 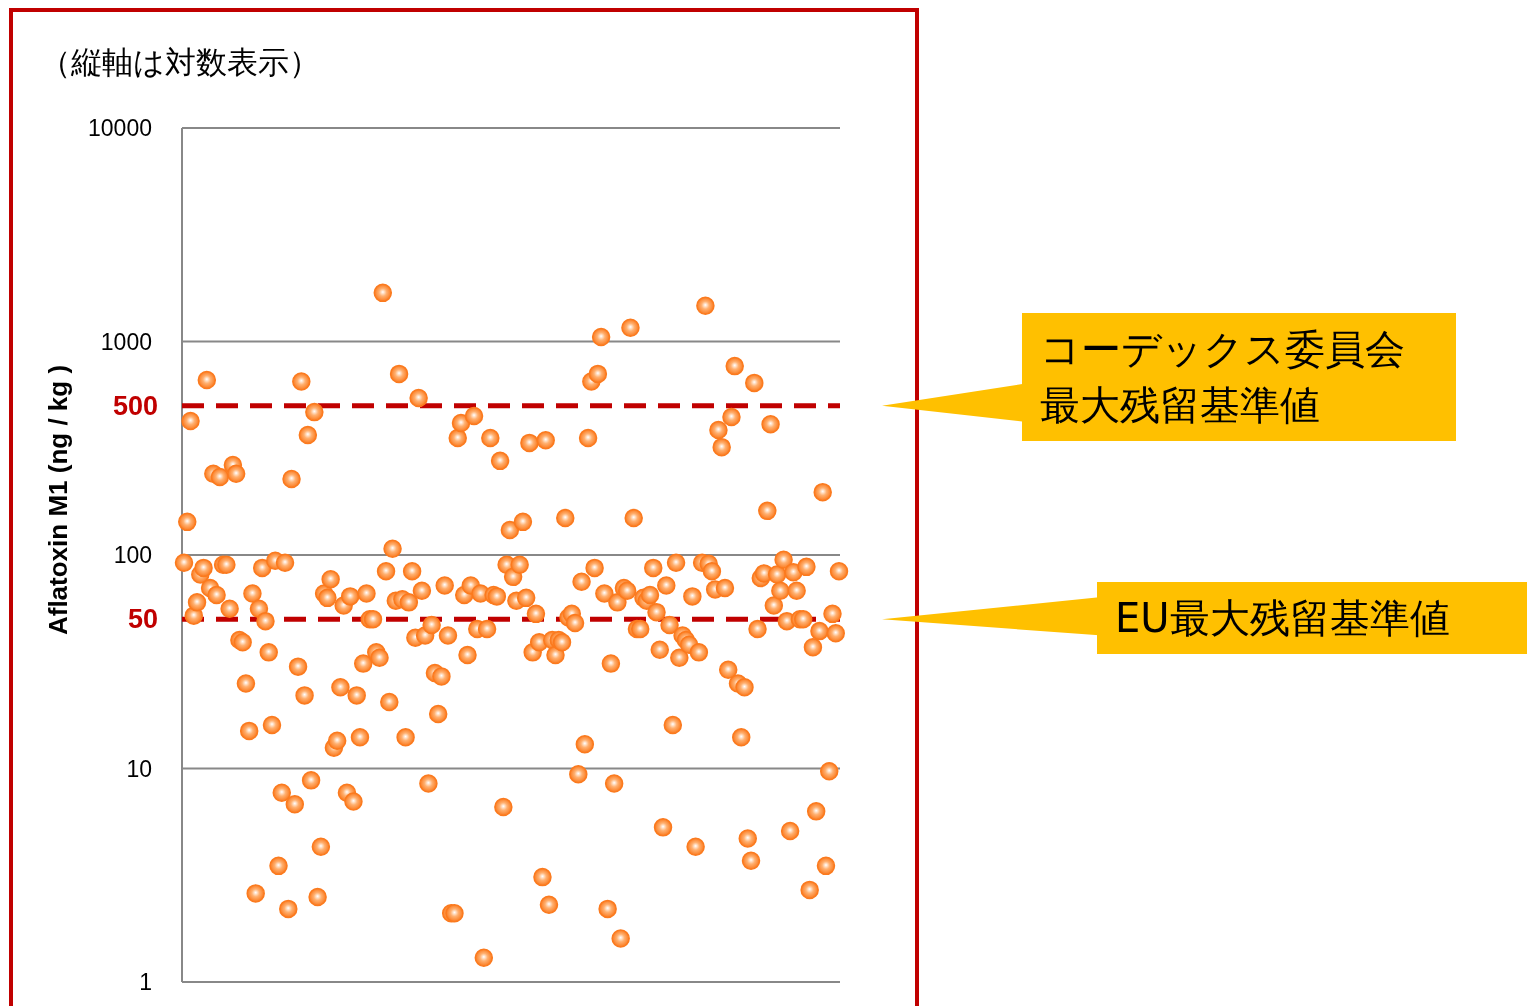 I want to click on y-tick-label: 100, so click(x=132, y=555).